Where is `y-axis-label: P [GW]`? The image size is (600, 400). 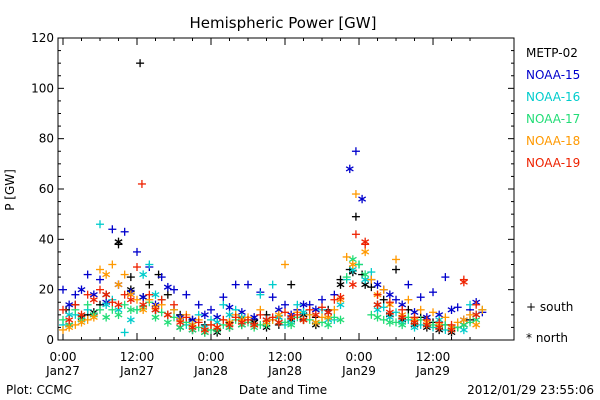
y-axis-label: P [GW] is located at coordinates (10, 190).